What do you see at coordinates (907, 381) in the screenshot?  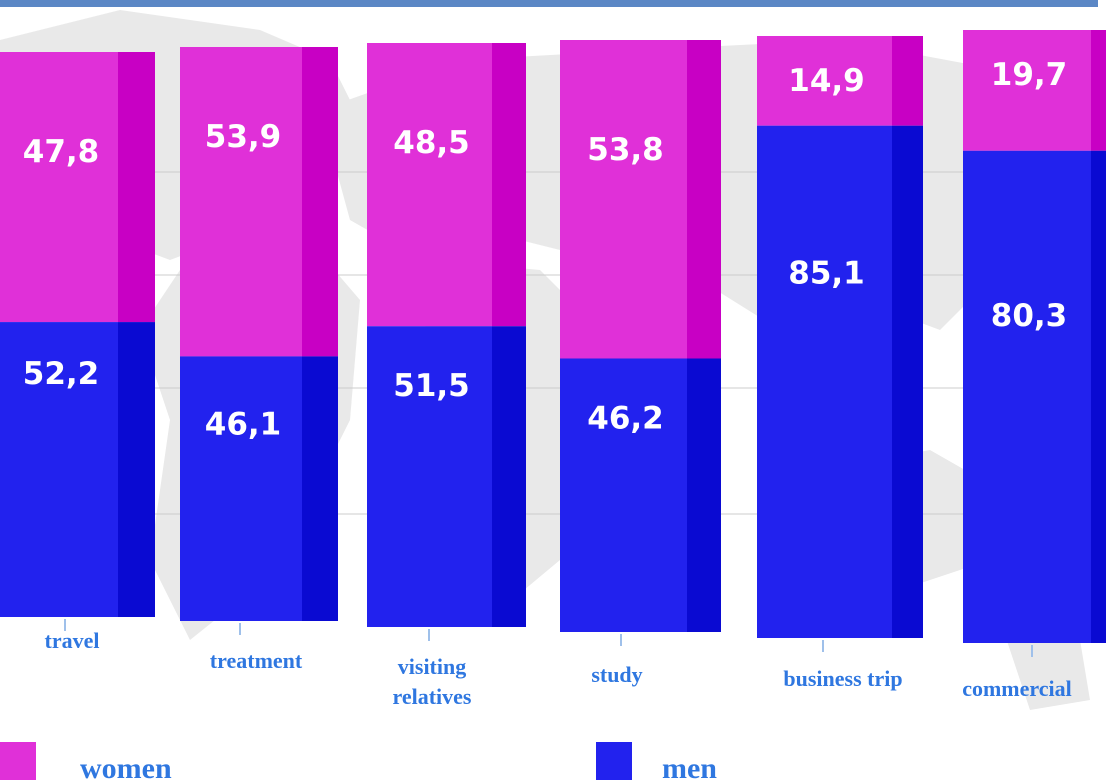 I see `bar-side-men-business-trip` at bounding box center [907, 381].